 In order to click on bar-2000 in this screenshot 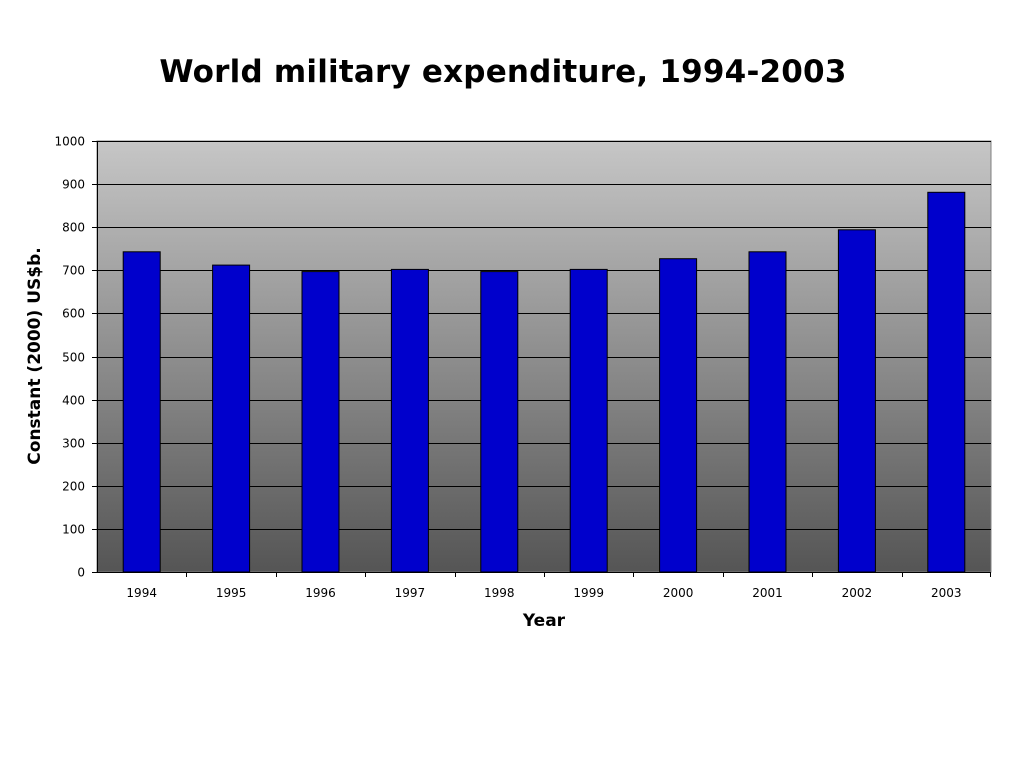, I will do `click(678, 415)`.